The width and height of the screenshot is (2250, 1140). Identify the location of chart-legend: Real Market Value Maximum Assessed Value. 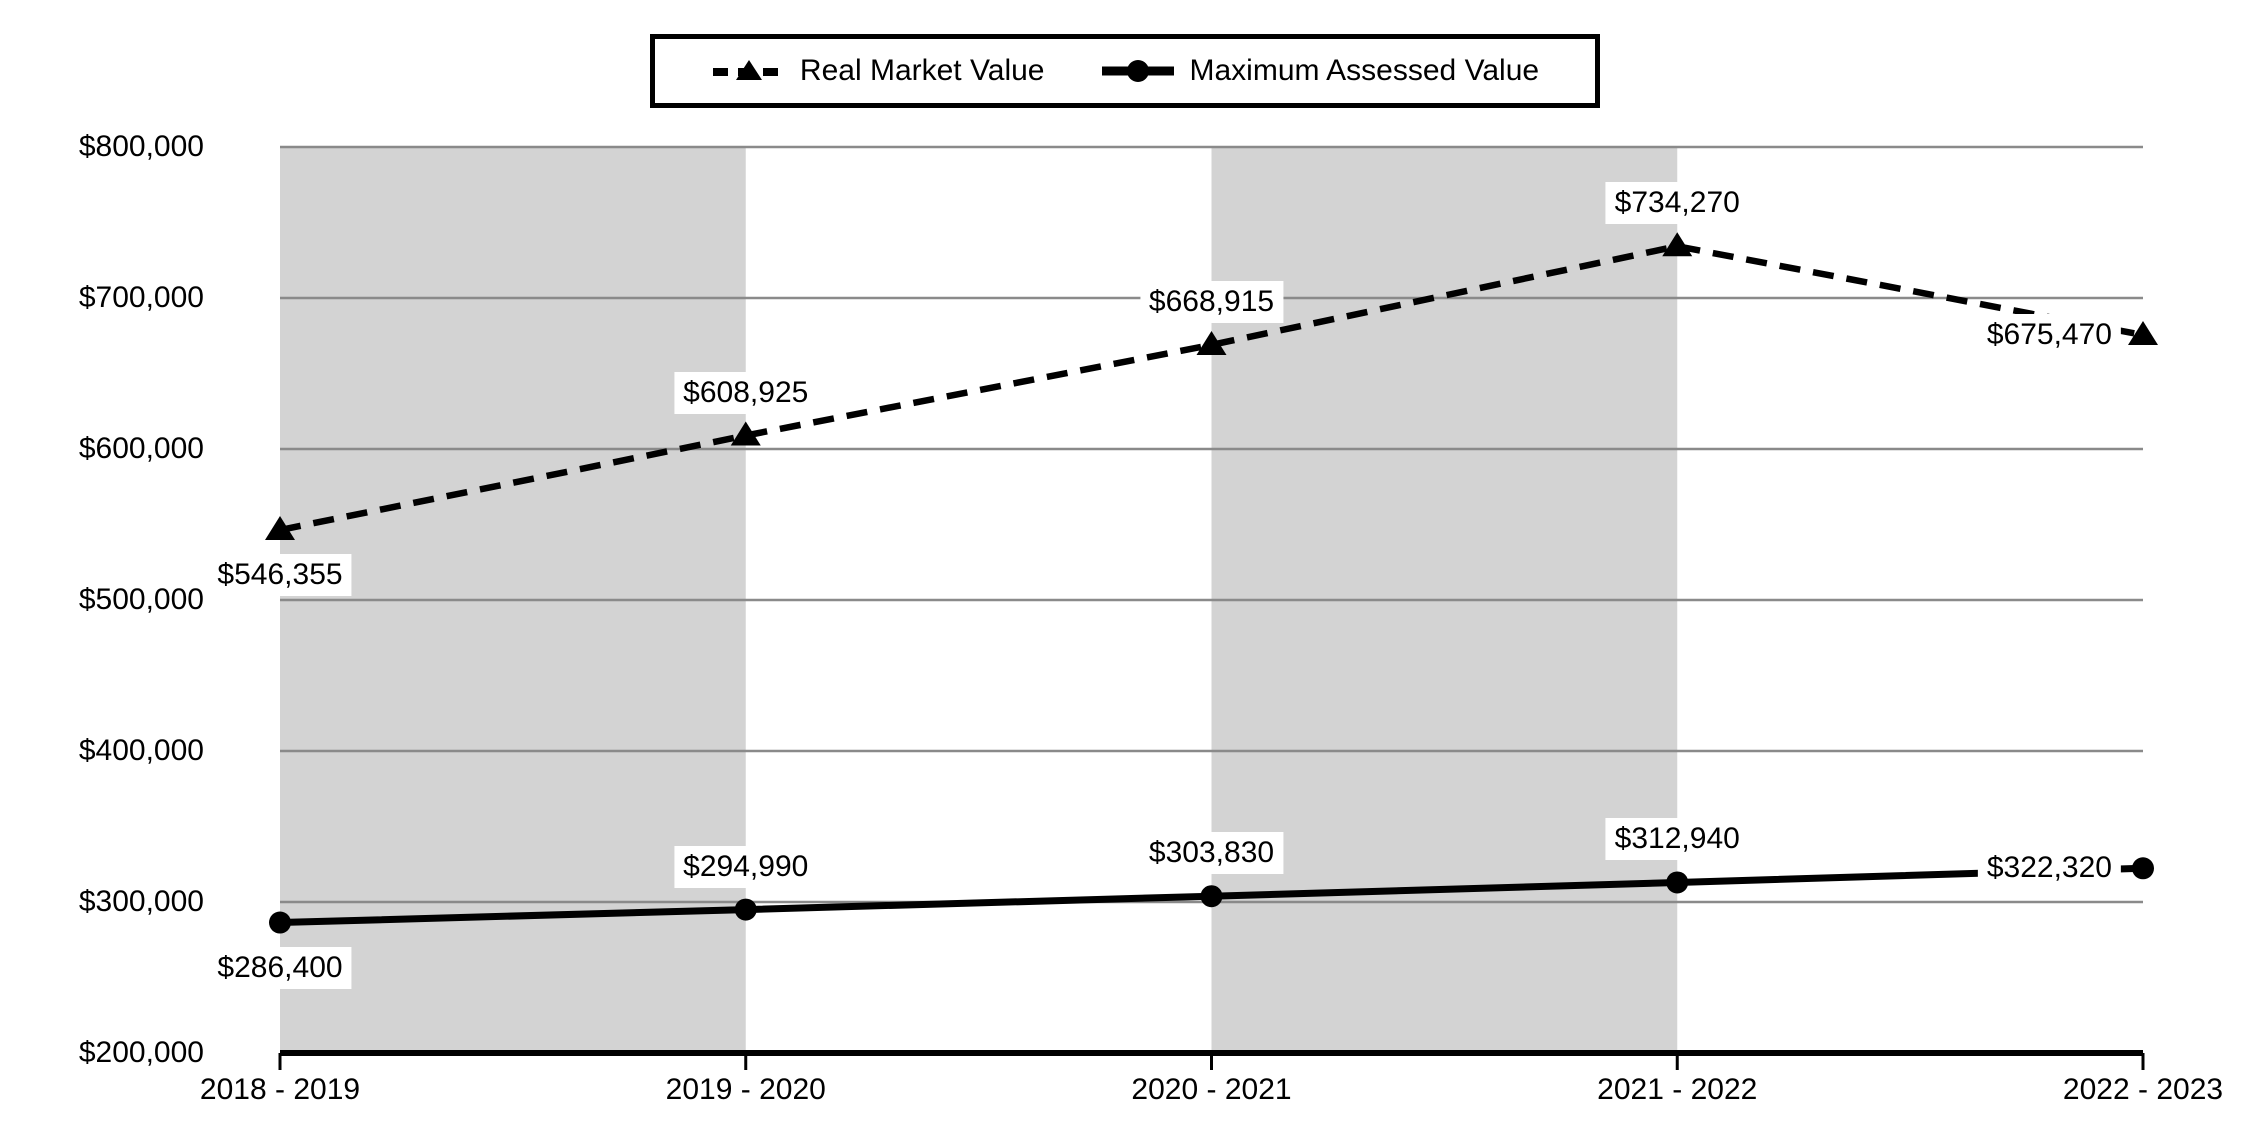
(1125, 71).